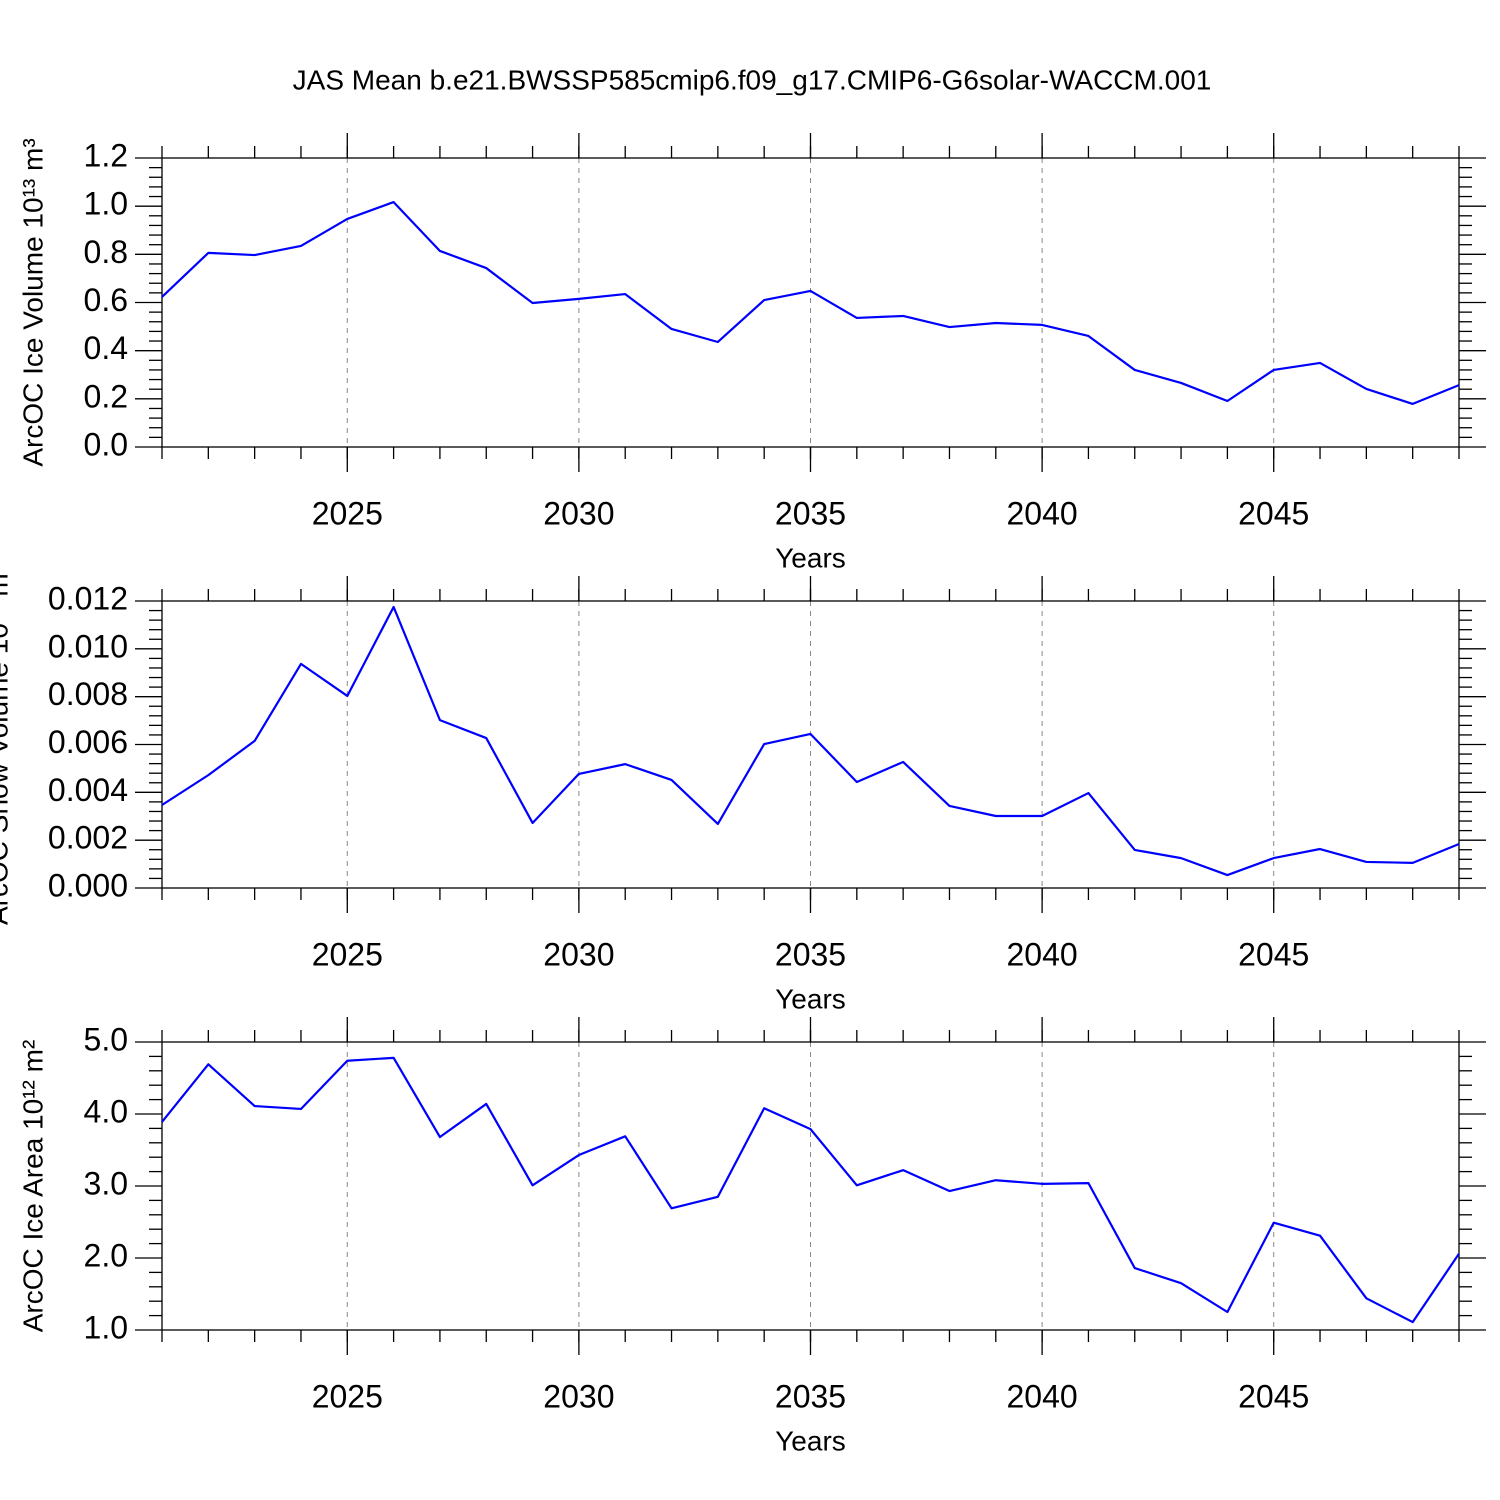 The height and width of the screenshot is (1500, 1500). What do you see at coordinates (106, 396) in the screenshot?
I see `y-tick-label: 0.2` at bounding box center [106, 396].